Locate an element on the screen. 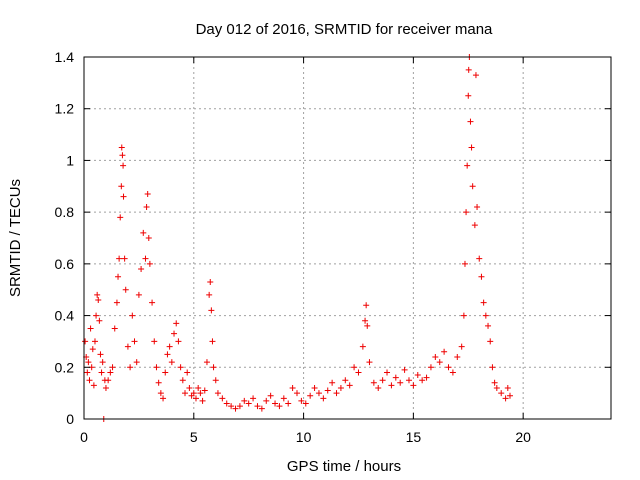 The image size is (640, 480). y-tick-label: 0.4 is located at coordinates (65, 316).